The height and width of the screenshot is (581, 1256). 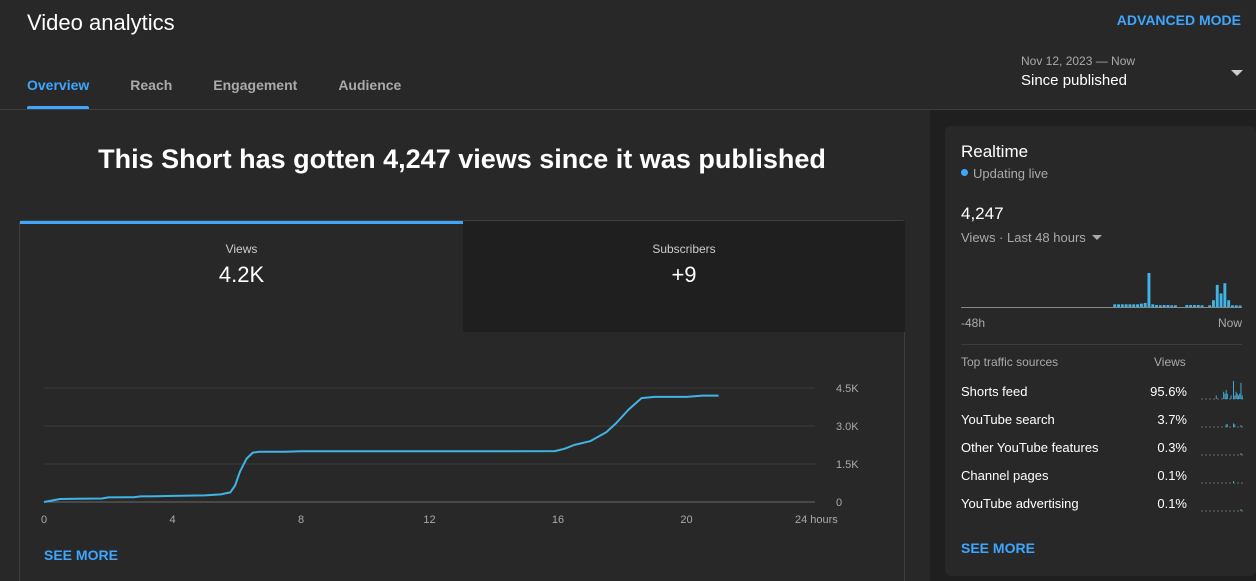 I want to click on tab-engagement: Engagement, so click(x=255, y=85).